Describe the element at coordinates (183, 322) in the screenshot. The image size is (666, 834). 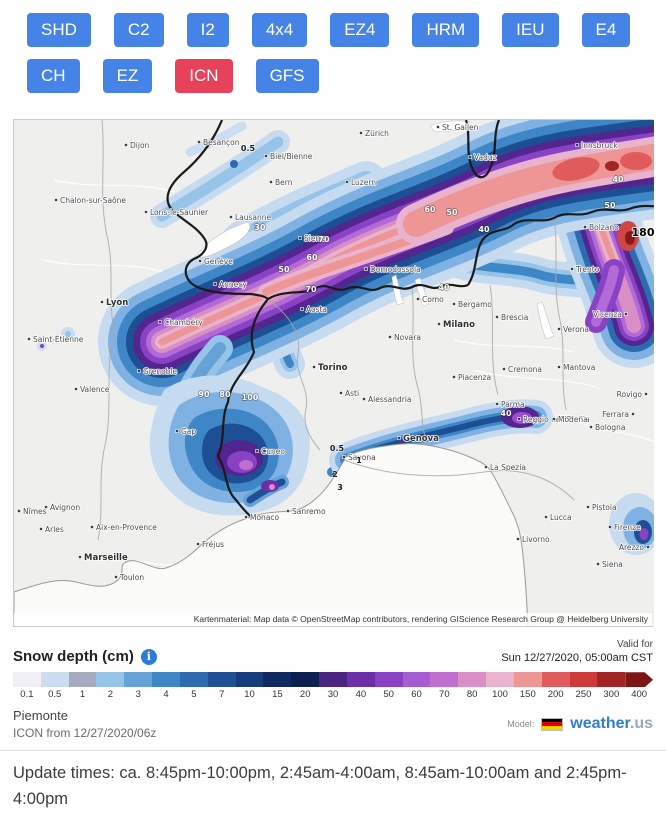
I see `city-label: Chambéry` at that location.